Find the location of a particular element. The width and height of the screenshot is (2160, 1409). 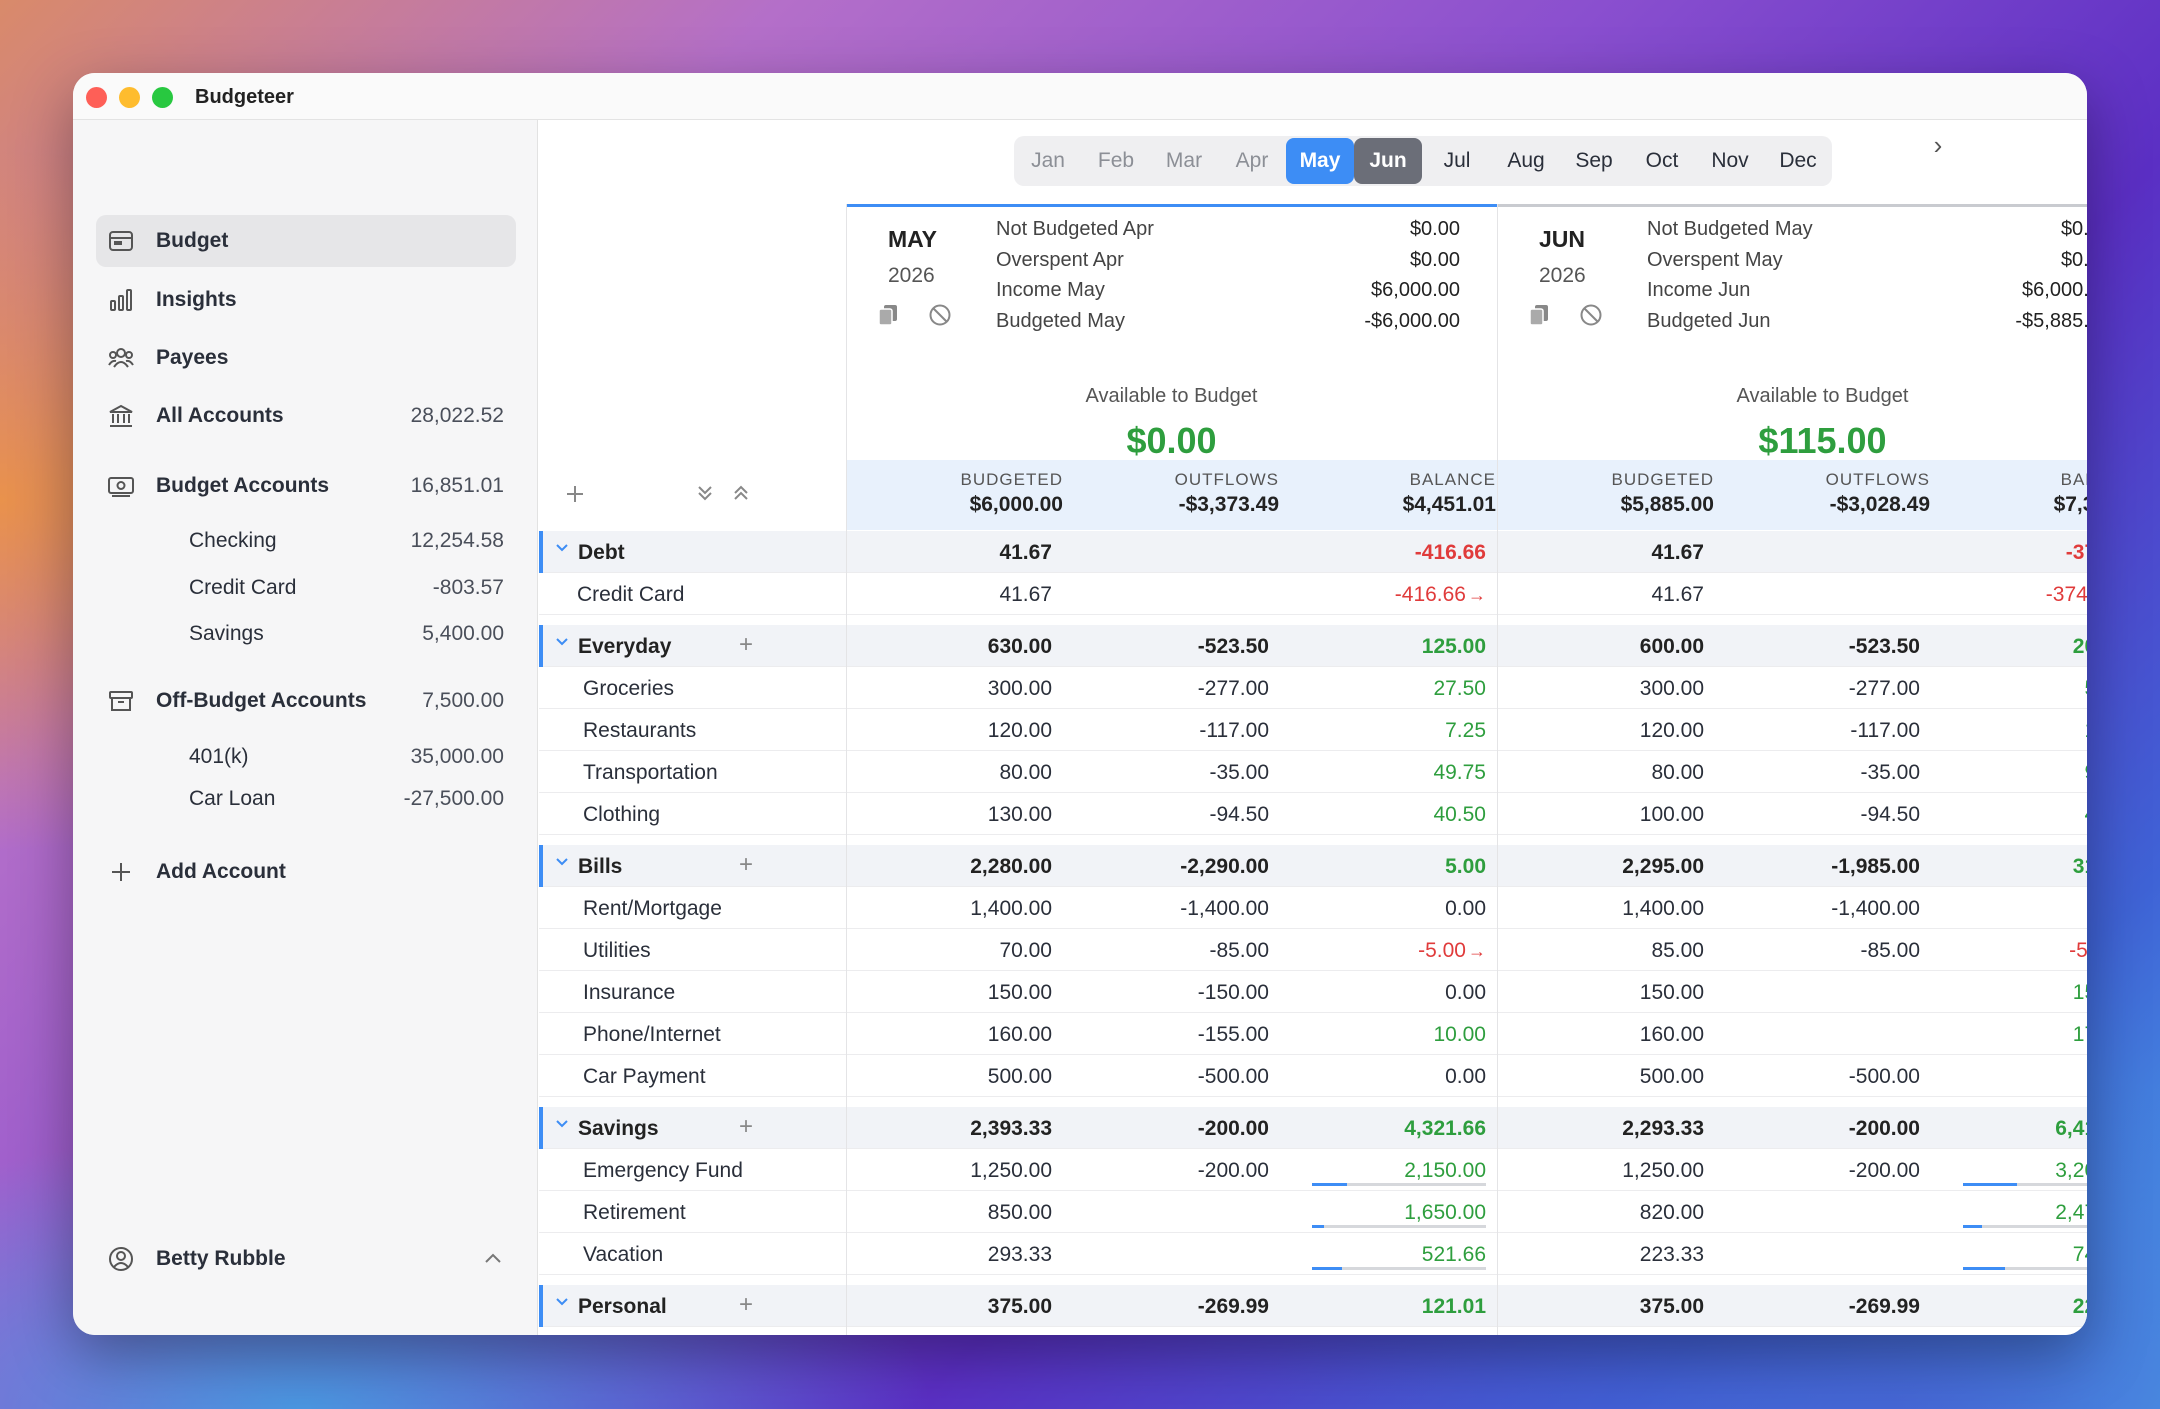

collapse-all-icon is located at coordinates (741, 493).